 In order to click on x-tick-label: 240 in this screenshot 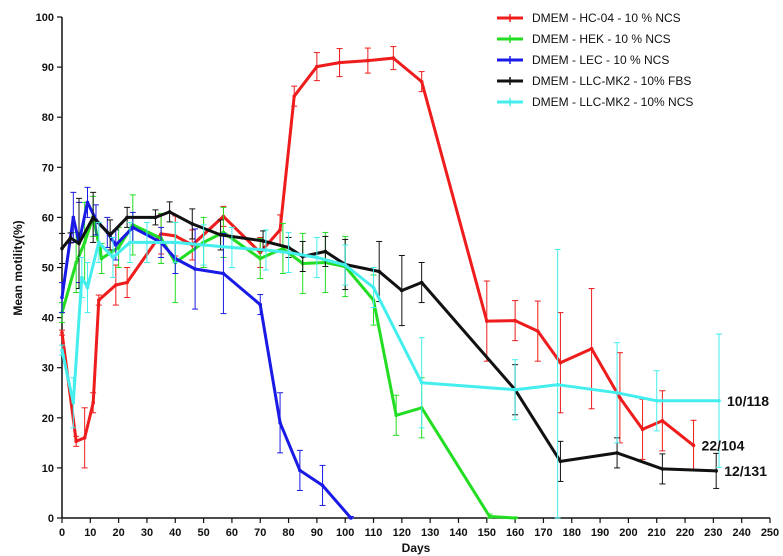, I will do `click(742, 533)`.